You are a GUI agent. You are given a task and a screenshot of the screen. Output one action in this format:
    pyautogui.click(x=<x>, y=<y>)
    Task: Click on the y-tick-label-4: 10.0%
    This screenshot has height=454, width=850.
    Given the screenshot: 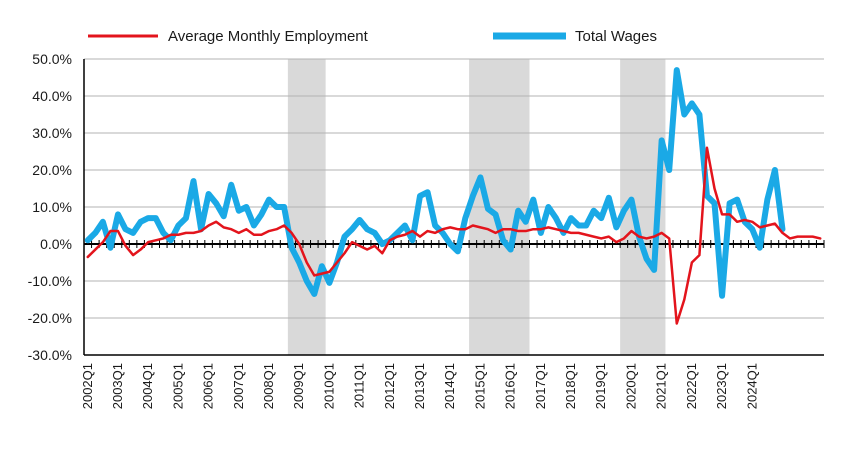 What is the action you would take?
    pyautogui.click(x=52, y=207)
    